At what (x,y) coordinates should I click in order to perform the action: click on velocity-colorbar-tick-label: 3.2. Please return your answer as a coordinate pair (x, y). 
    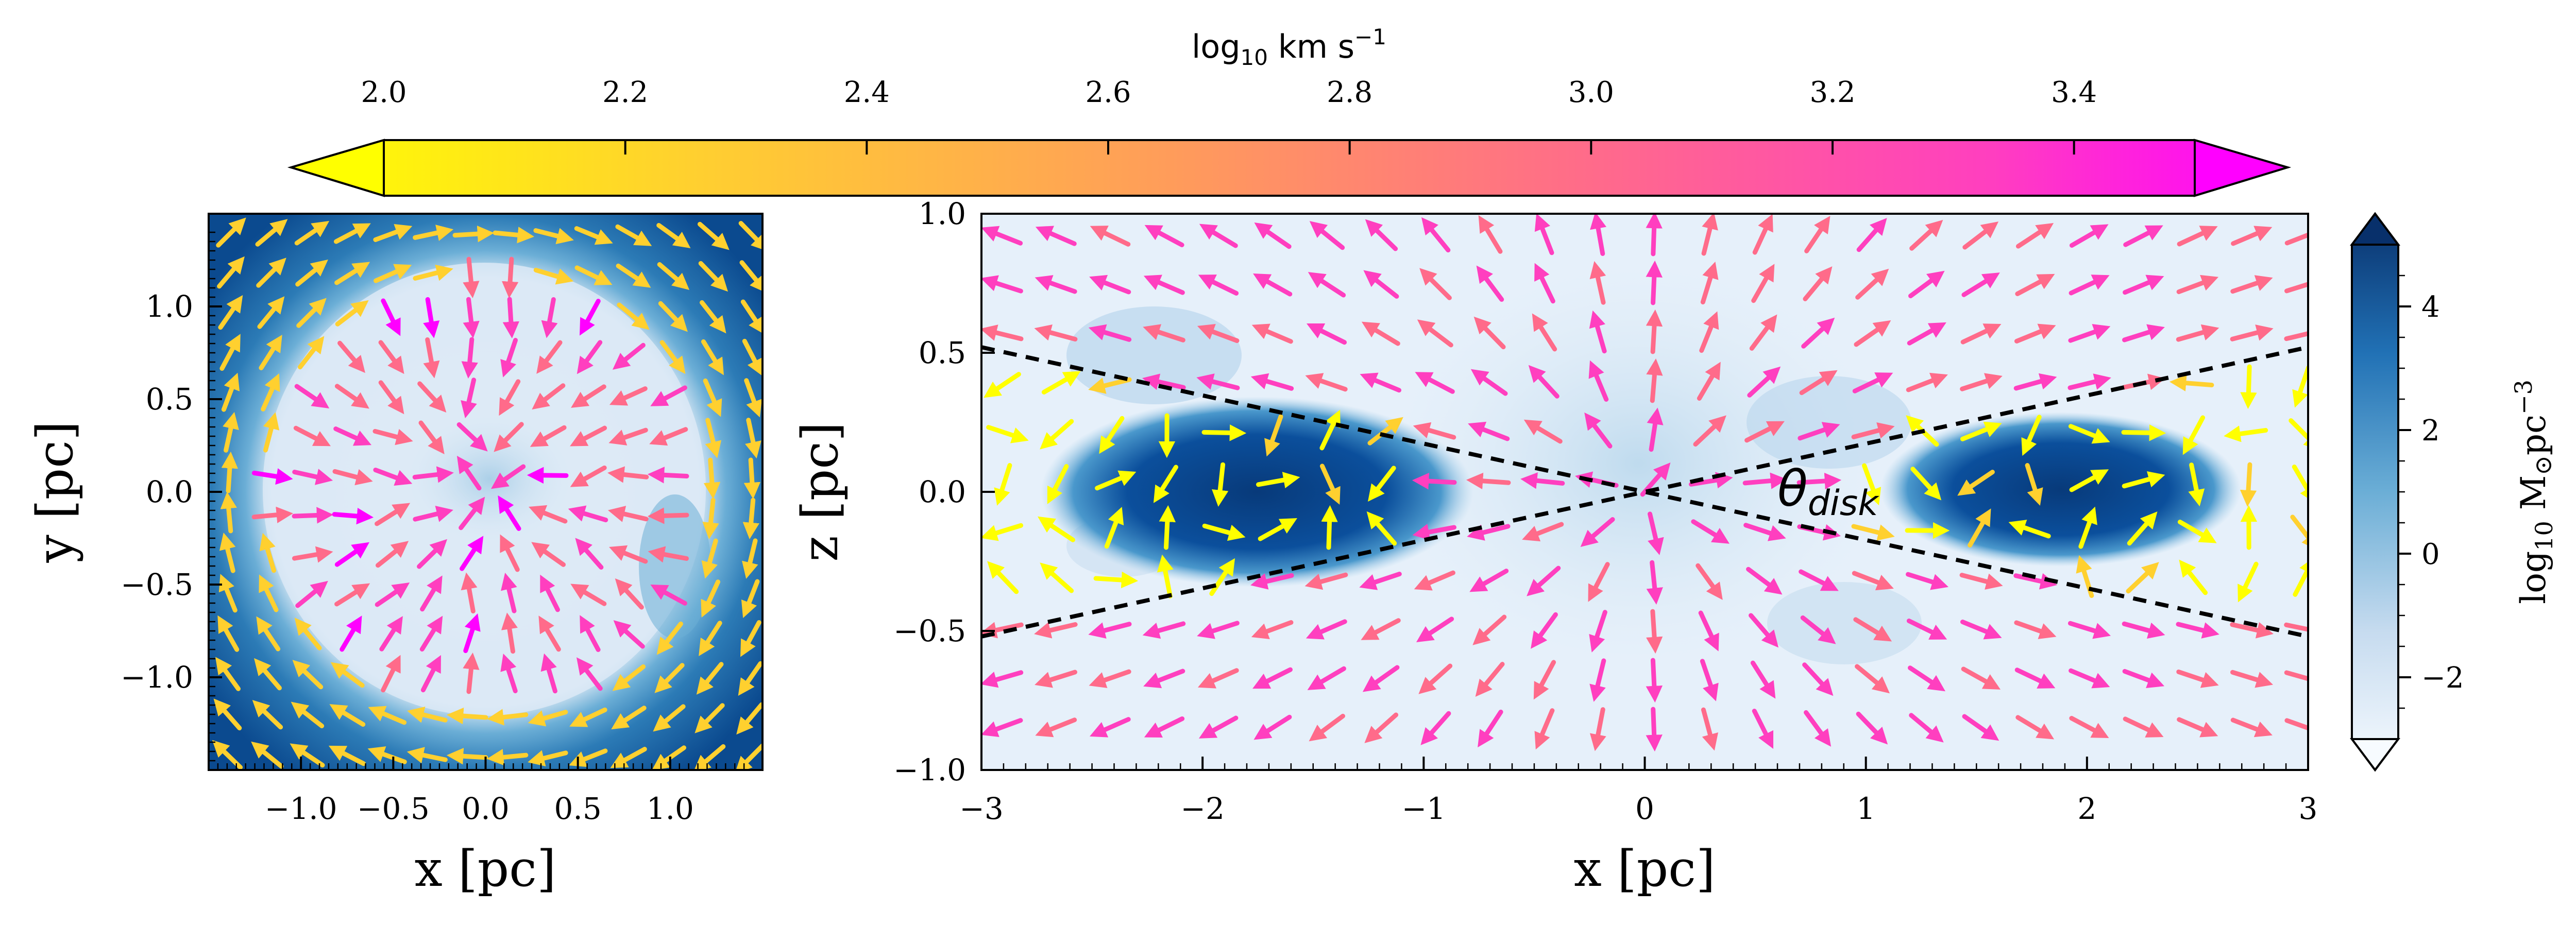
    Looking at the image, I should click on (1832, 92).